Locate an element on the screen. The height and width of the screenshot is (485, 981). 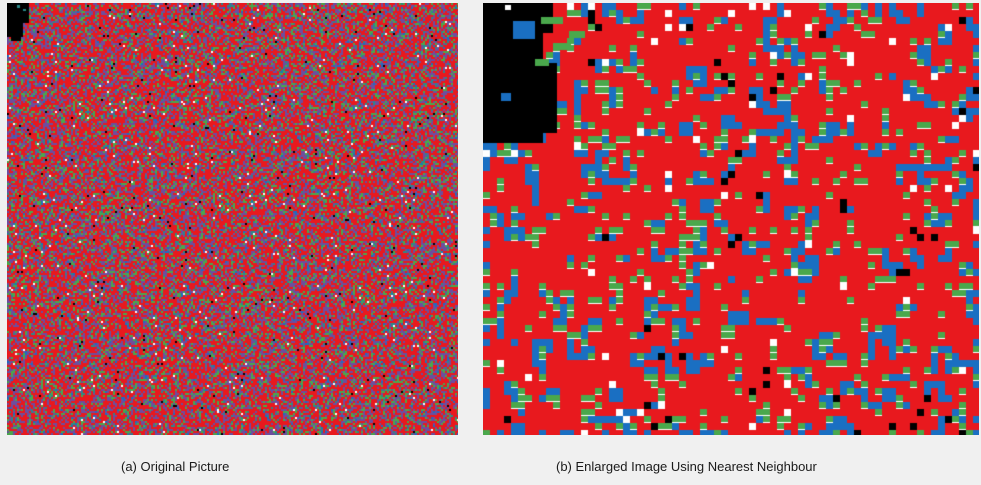
original-picture-caption: (a) Original Picture is located at coordinates (175, 466).